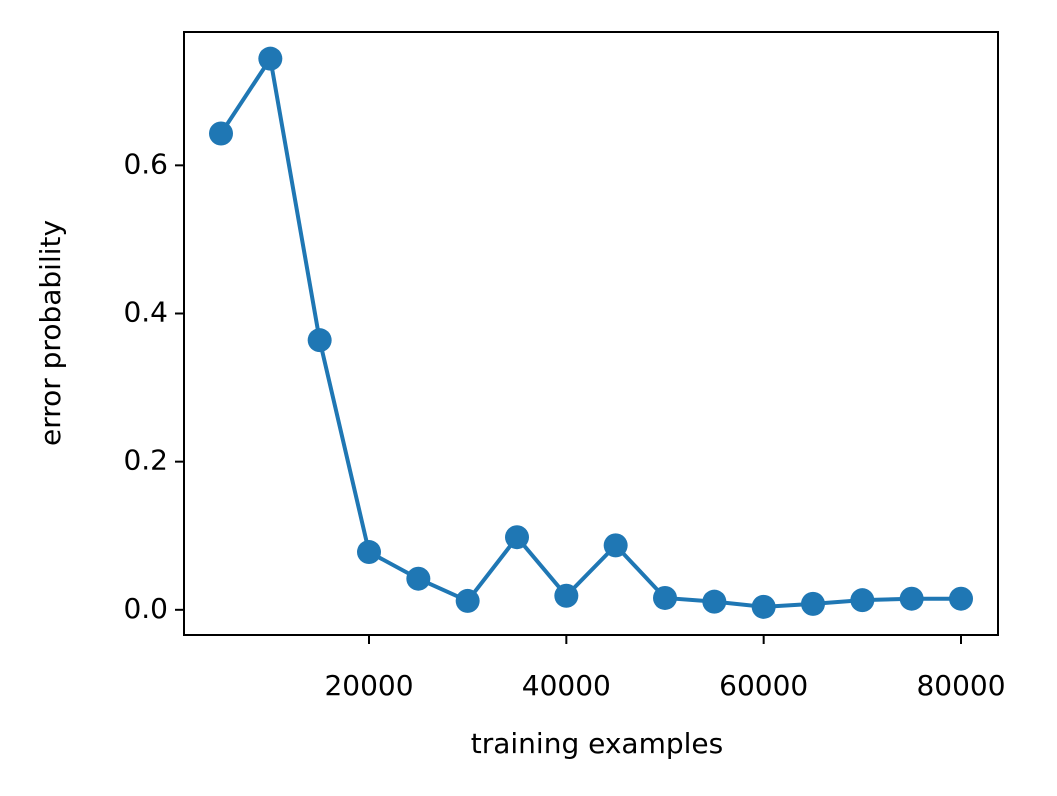  Describe the element at coordinates (368, 685) in the screenshot. I see `x-tick-label: 20000` at that location.